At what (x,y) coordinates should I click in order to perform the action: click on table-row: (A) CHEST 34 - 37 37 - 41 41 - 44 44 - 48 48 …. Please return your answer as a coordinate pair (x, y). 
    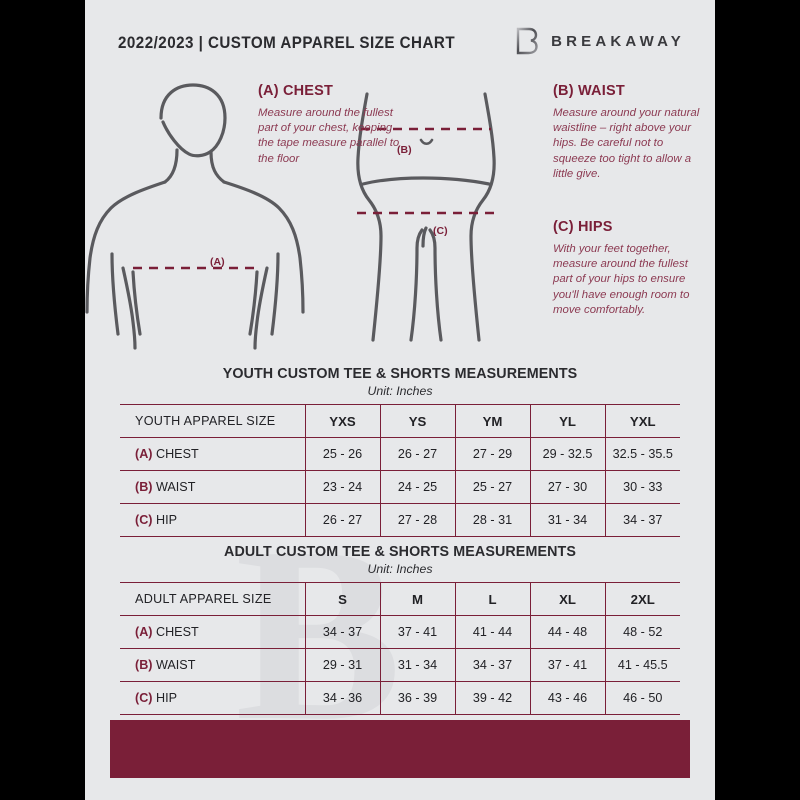
    Looking at the image, I should click on (400, 632).